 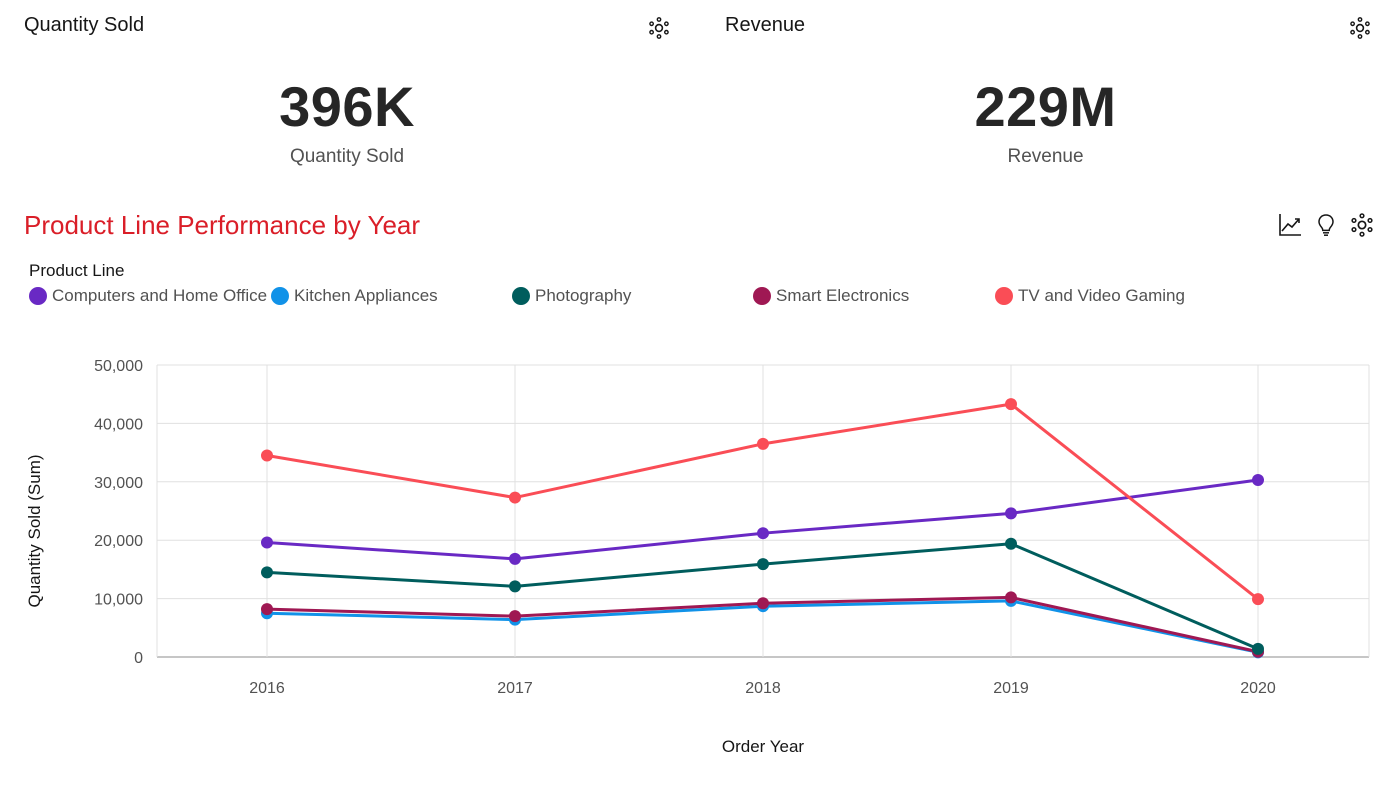 I want to click on kpi-quantity-sold: Quantity Sold 396K Quantity Sold, so click(x=346, y=95).